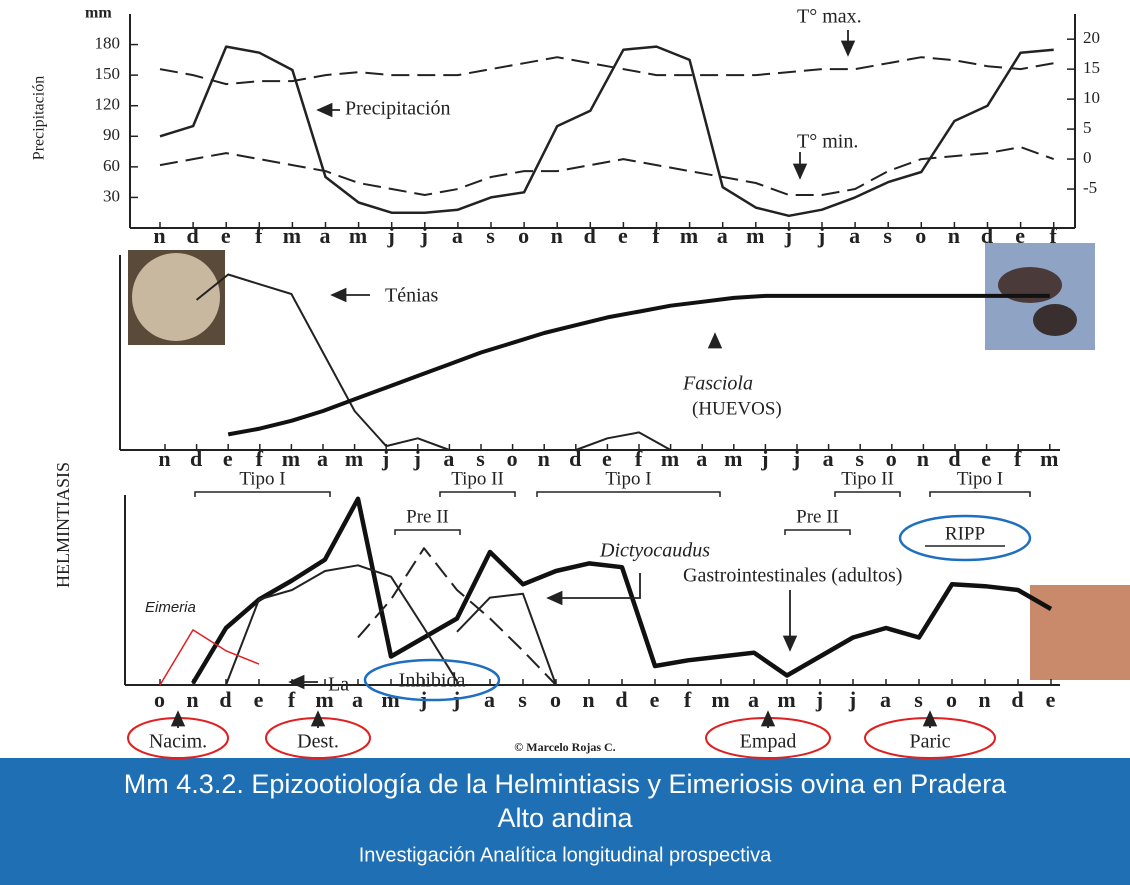 The height and width of the screenshot is (885, 1130). What do you see at coordinates (108, 42) in the screenshot?
I see `y-tick-label: 180` at bounding box center [108, 42].